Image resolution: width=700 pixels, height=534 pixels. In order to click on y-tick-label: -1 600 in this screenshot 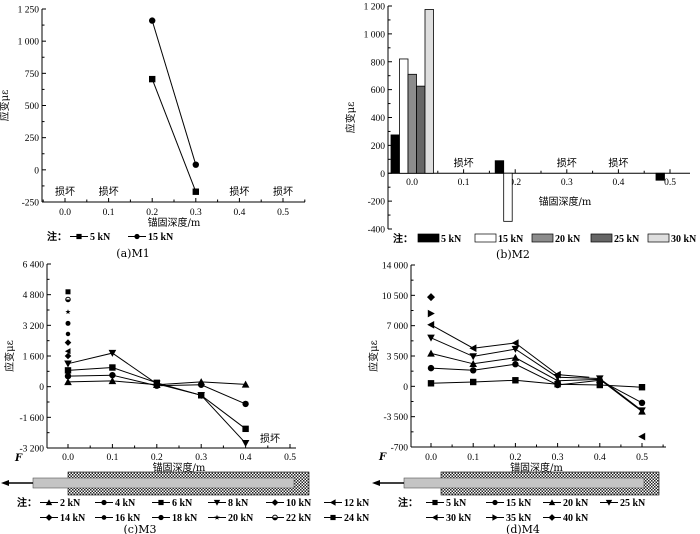, I will do `click(31, 419)`.